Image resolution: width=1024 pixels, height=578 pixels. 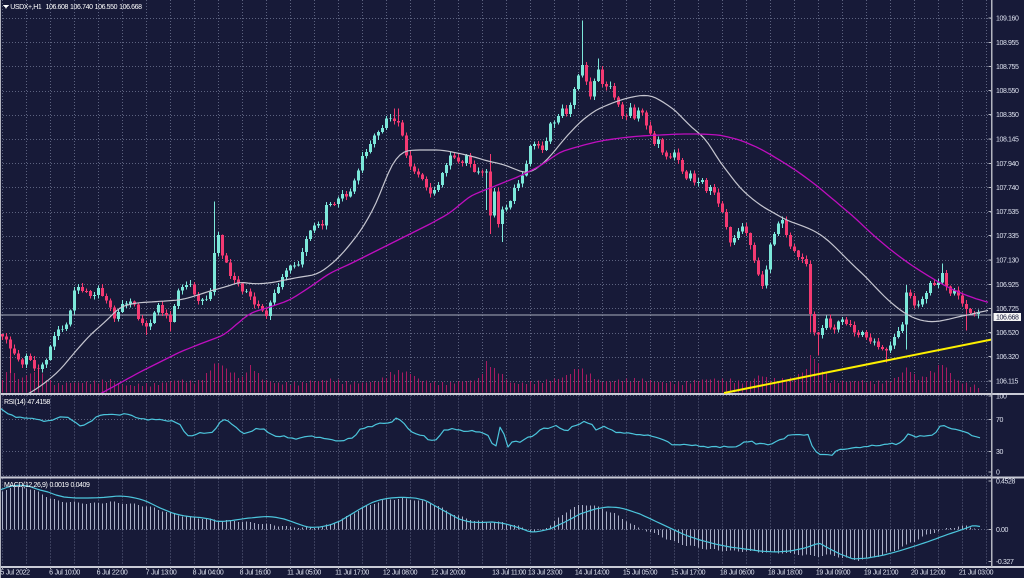 What do you see at coordinates (1007, 140) in the screenshot?
I see `svg-text: 108.145` at bounding box center [1007, 140].